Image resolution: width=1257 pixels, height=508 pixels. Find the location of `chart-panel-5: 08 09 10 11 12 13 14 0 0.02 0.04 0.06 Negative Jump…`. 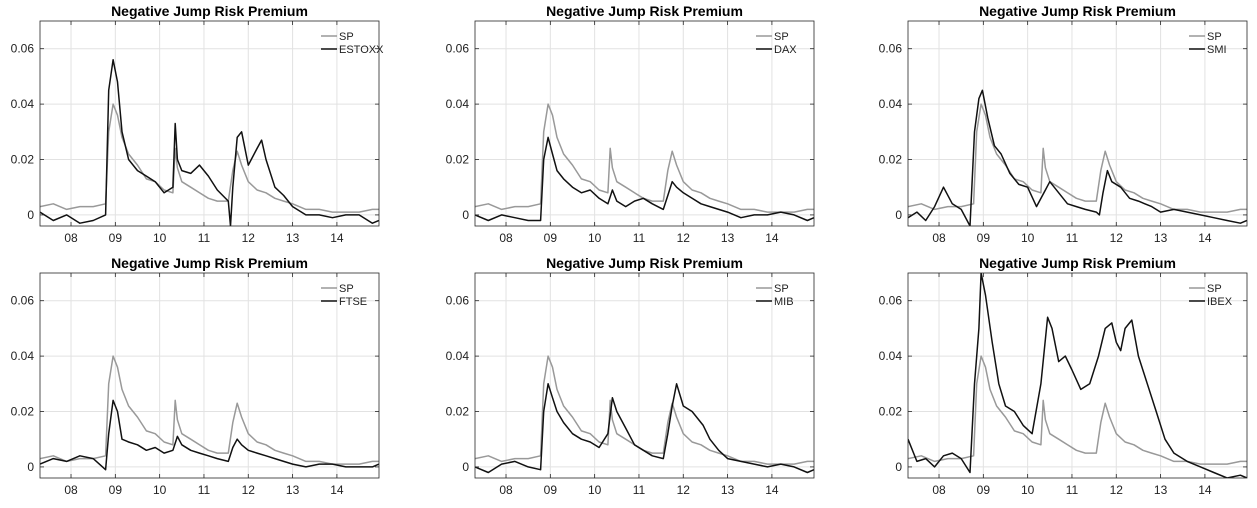

chart-panel-5: 08 09 10 11 12 13 14 0 0.02 0.04 0.06 Negative Jump… is located at coordinates (630, 376).